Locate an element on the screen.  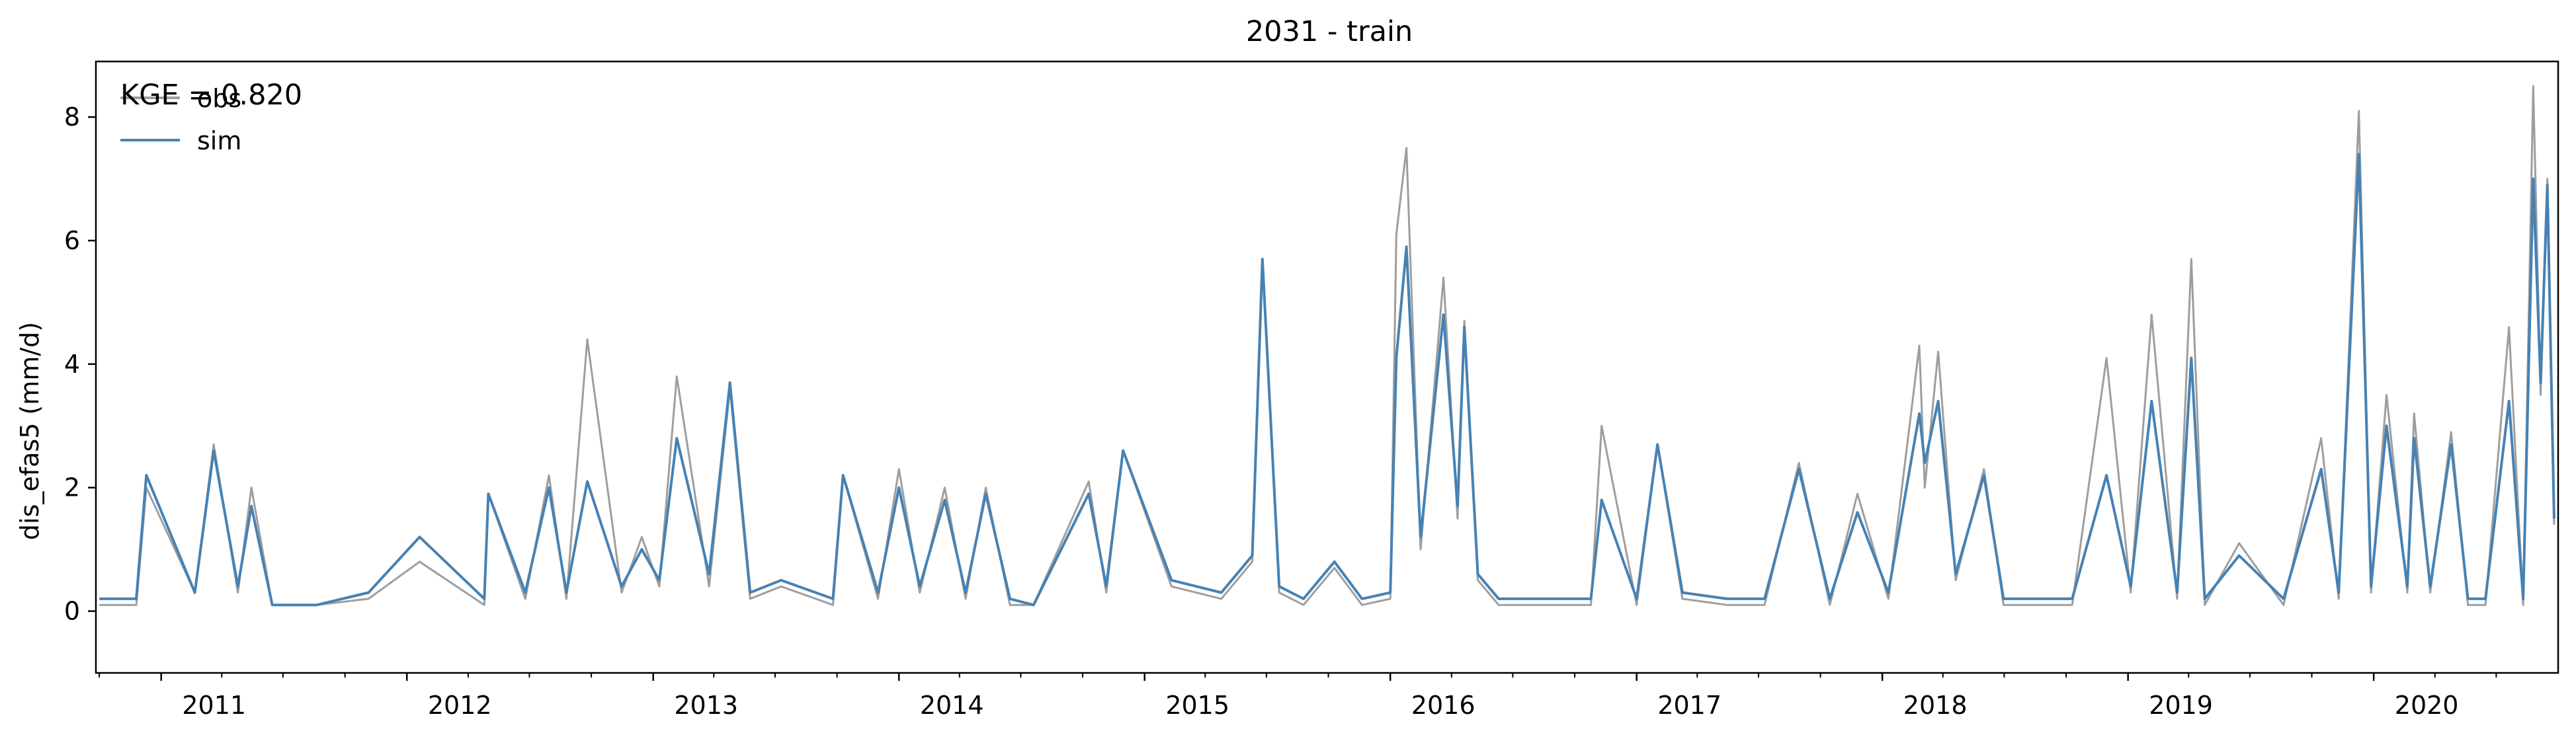
x-tick-label: 2019 is located at coordinates (2181, 705).